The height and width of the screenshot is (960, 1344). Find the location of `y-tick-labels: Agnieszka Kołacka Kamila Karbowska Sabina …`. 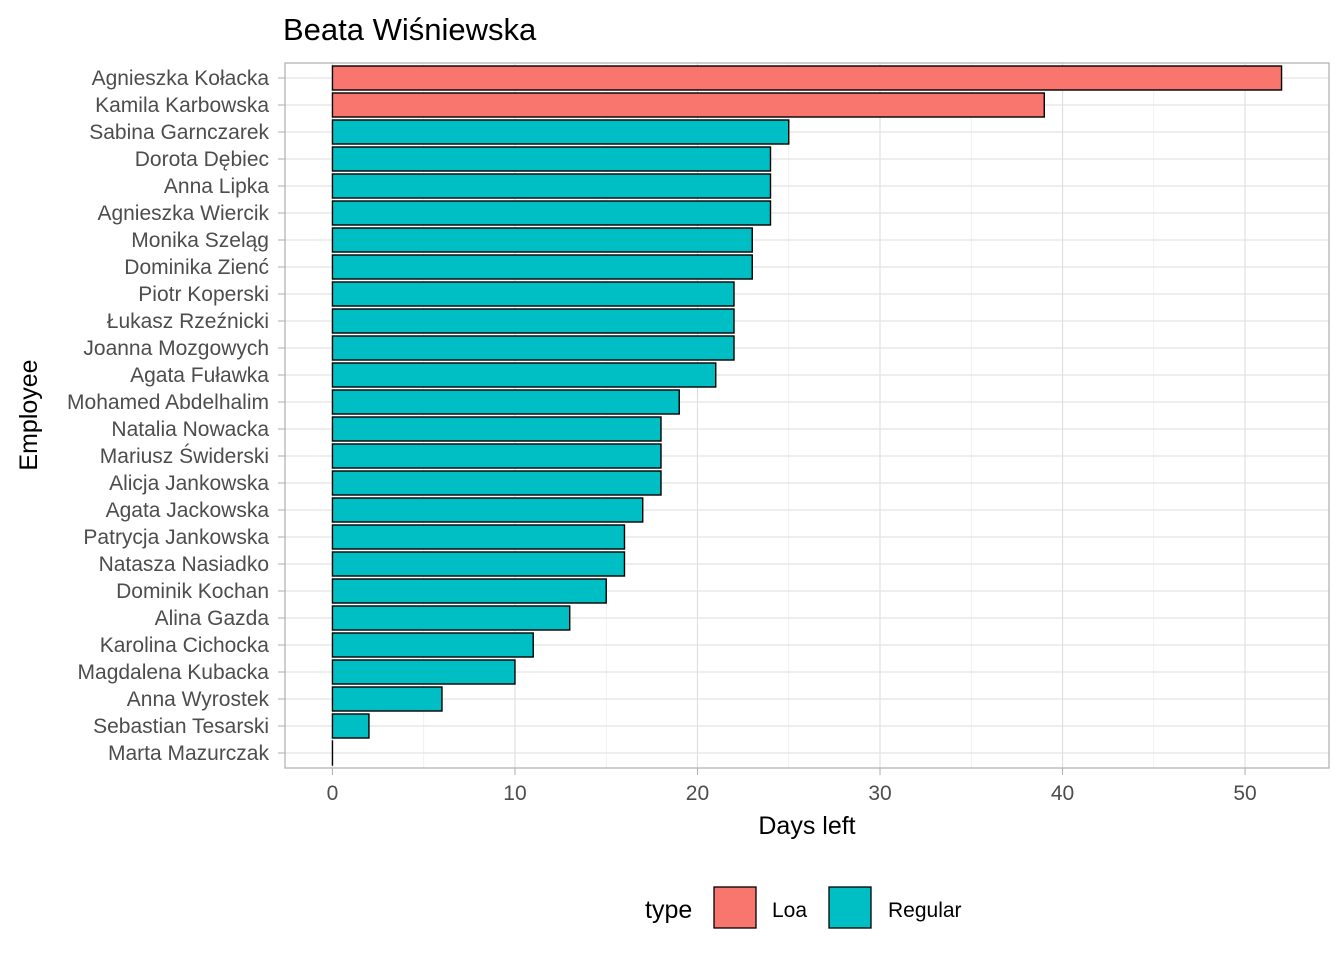

y-tick-labels: Agnieszka Kołacka Kamila Karbowska Sabina … is located at coordinates (176, 416).